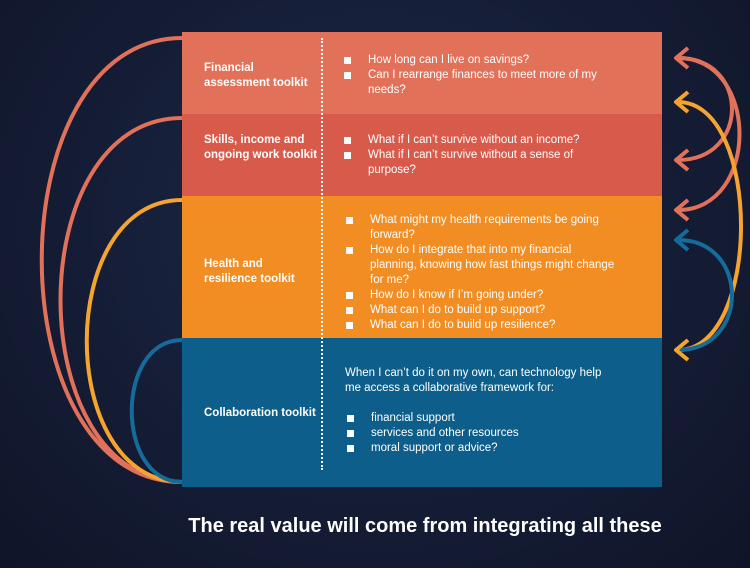 The width and height of the screenshot is (750, 568). What do you see at coordinates (261, 147) in the screenshot?
I see `band-label-skills: Skills, income and ongoing work toolkit` at bounding box center [261, 147].